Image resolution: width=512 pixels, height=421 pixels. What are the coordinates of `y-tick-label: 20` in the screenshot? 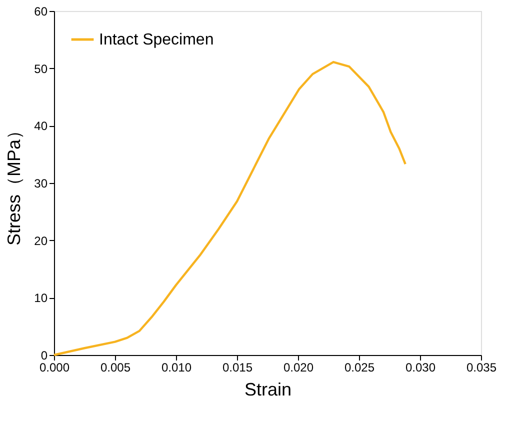 It's located at (41, 241).